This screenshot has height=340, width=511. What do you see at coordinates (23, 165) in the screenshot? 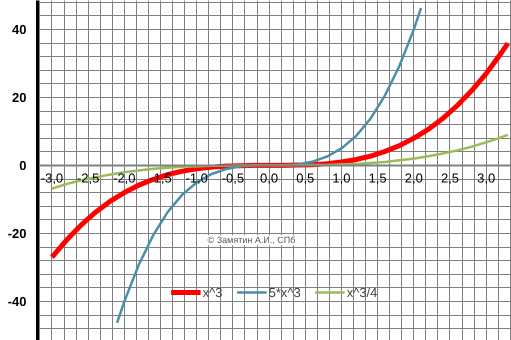
I see `y-tick-label: 0` at bounding box center [23, 165].